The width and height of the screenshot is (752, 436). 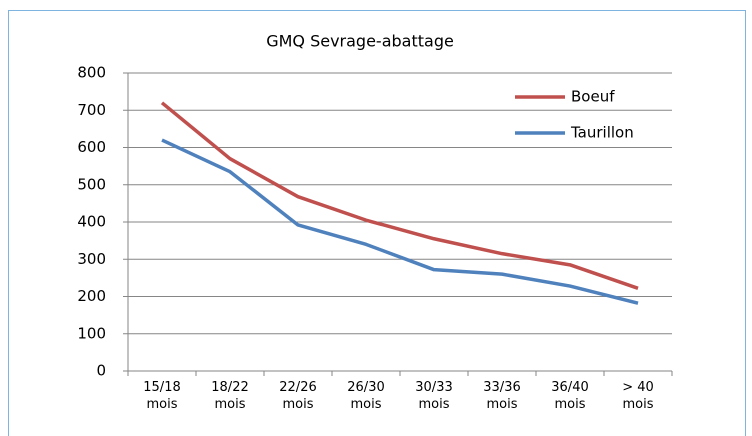 What do you see at coordinates (162, 396) in the screenshot?
I see `x-tick-label: 15/18 mois` at bounding box center [162, 396].